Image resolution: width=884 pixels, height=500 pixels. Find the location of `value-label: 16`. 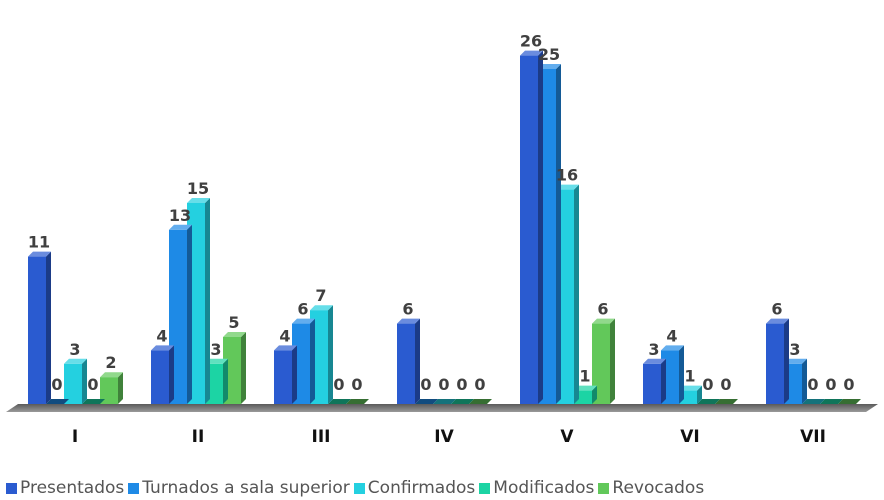

value-label: 16 is located at coordinates (567, 175).